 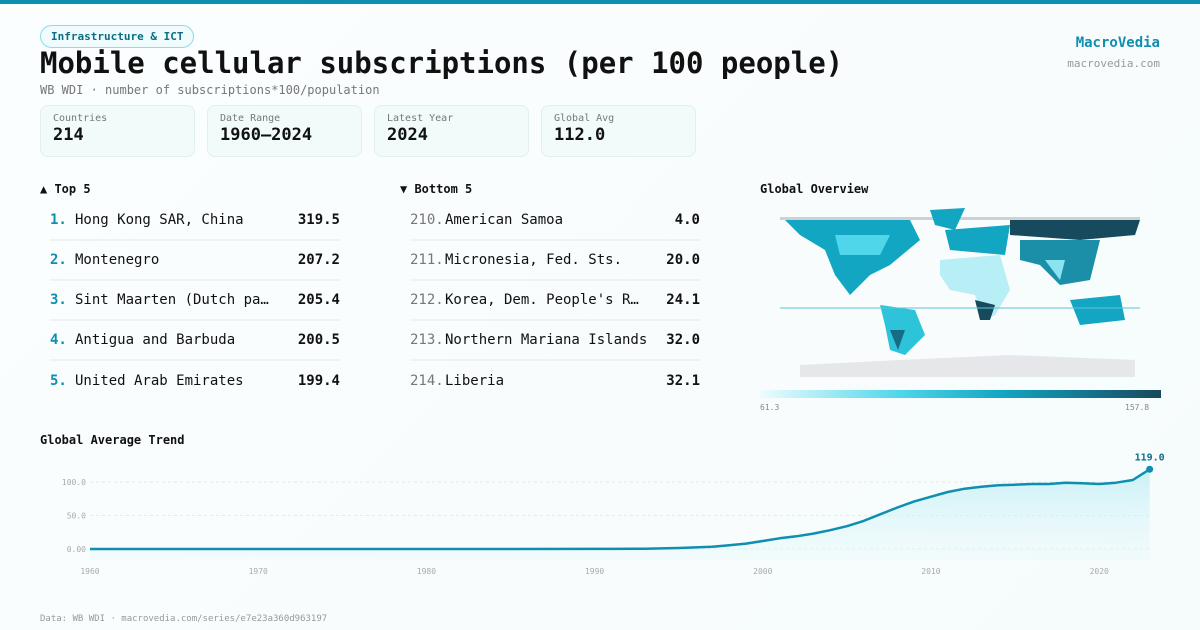 What do you see at coordinates (58, 340) in the screenshot?
I see `rank: 4.` at bounding box center [58, 340].